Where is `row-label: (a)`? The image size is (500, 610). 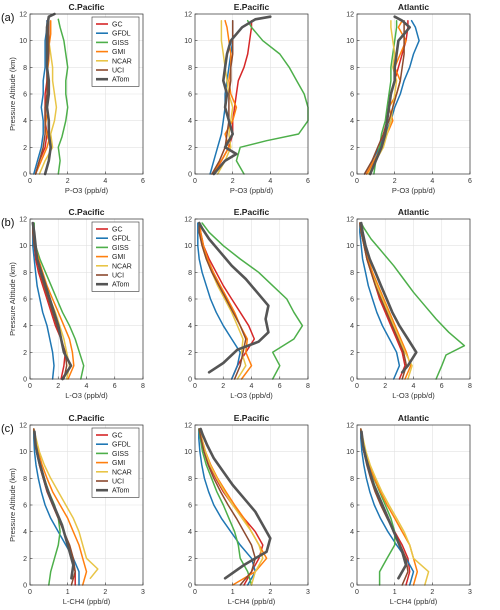
row-label: (a) is located at coordinates (7, 18).